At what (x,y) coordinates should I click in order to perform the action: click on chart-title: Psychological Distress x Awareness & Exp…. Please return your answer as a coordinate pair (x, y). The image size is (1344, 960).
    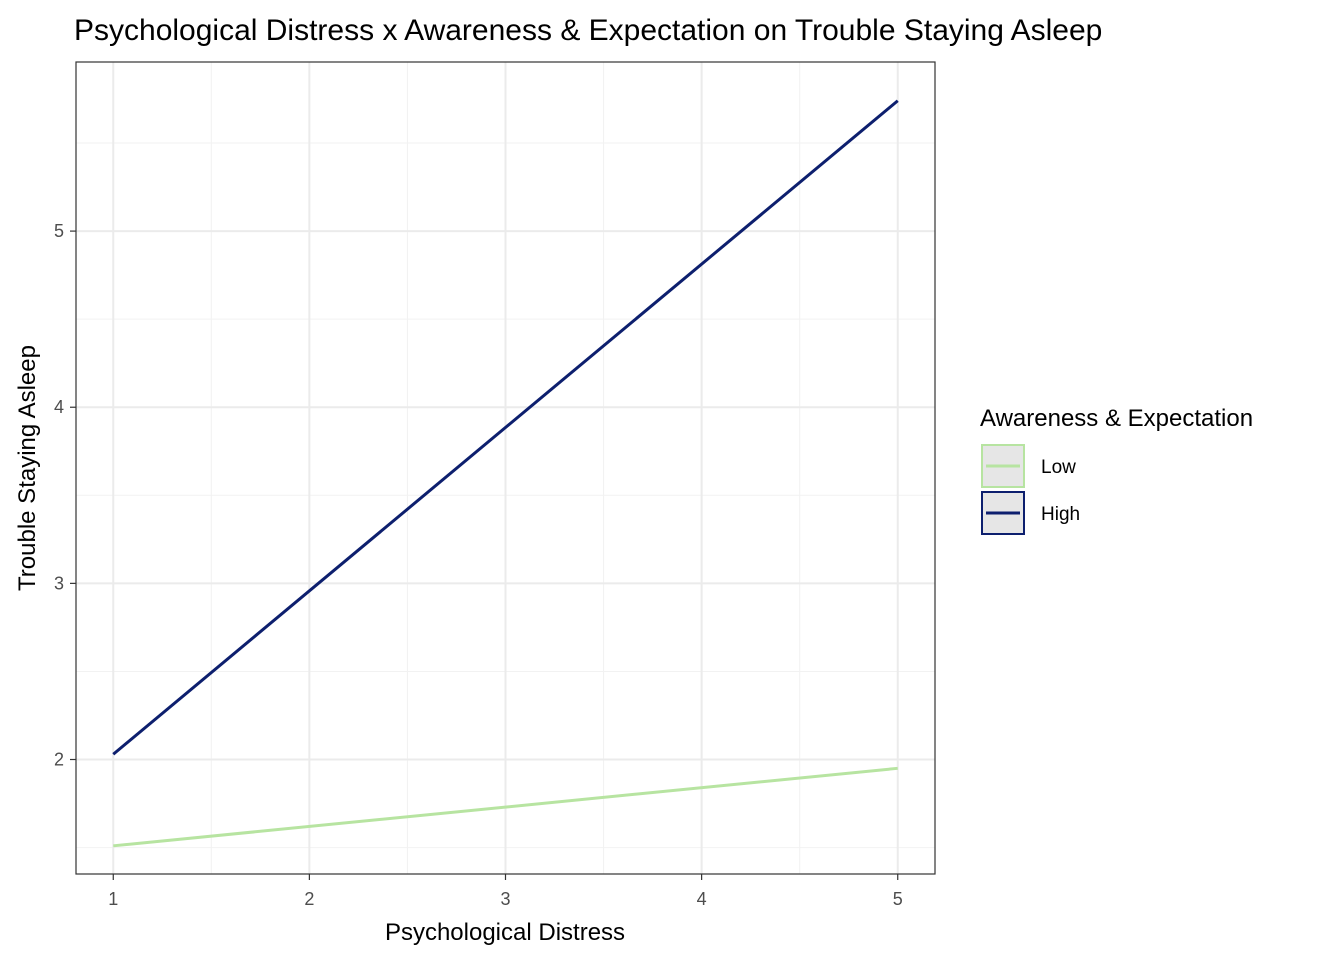
    Looking at the image, I should click on (588, 30).